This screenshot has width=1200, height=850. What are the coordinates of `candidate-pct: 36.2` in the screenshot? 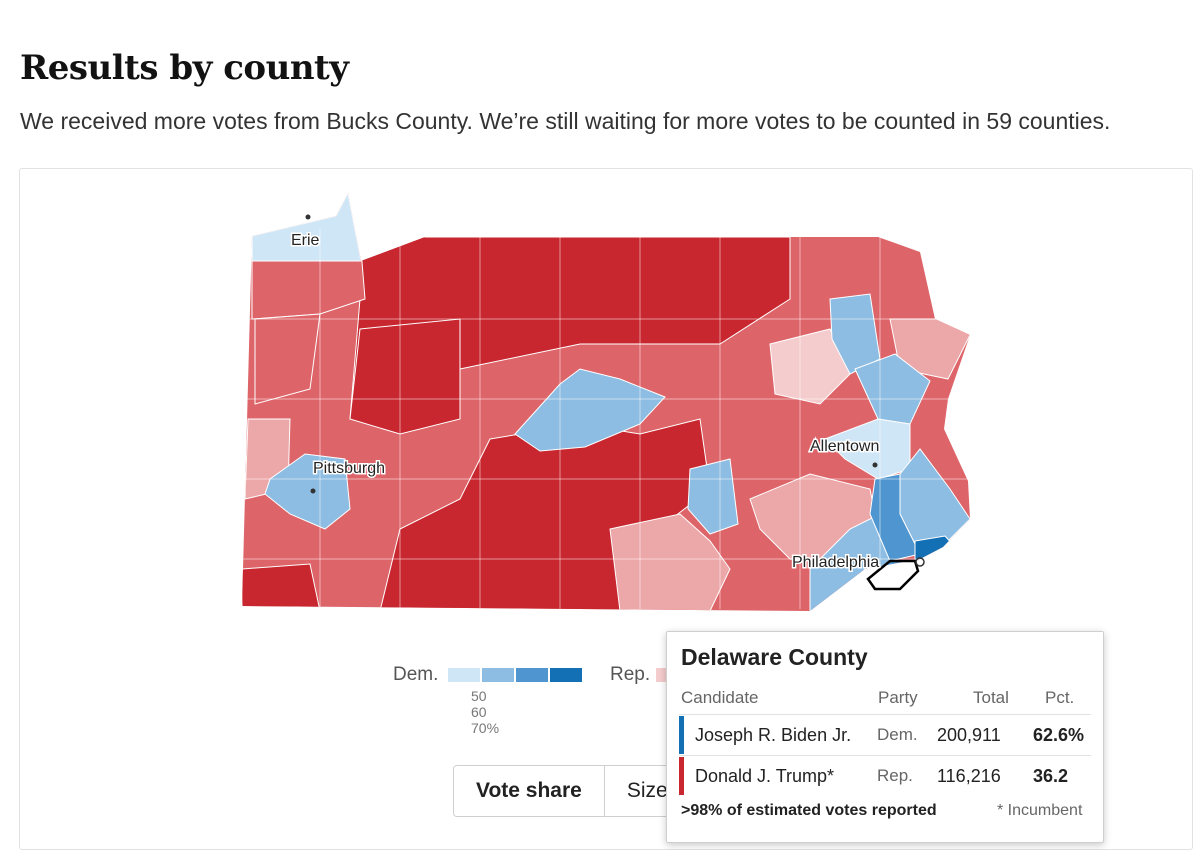 It's located at (1051, 776).